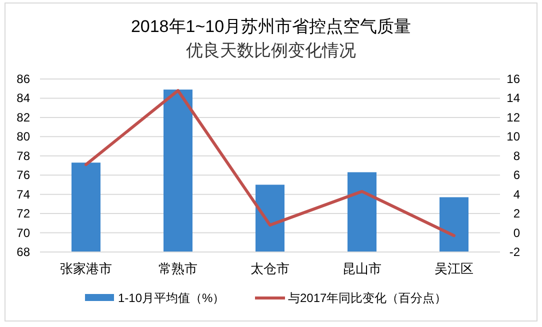  I want to click on y2-tick-label: 10, so click(513, 137).